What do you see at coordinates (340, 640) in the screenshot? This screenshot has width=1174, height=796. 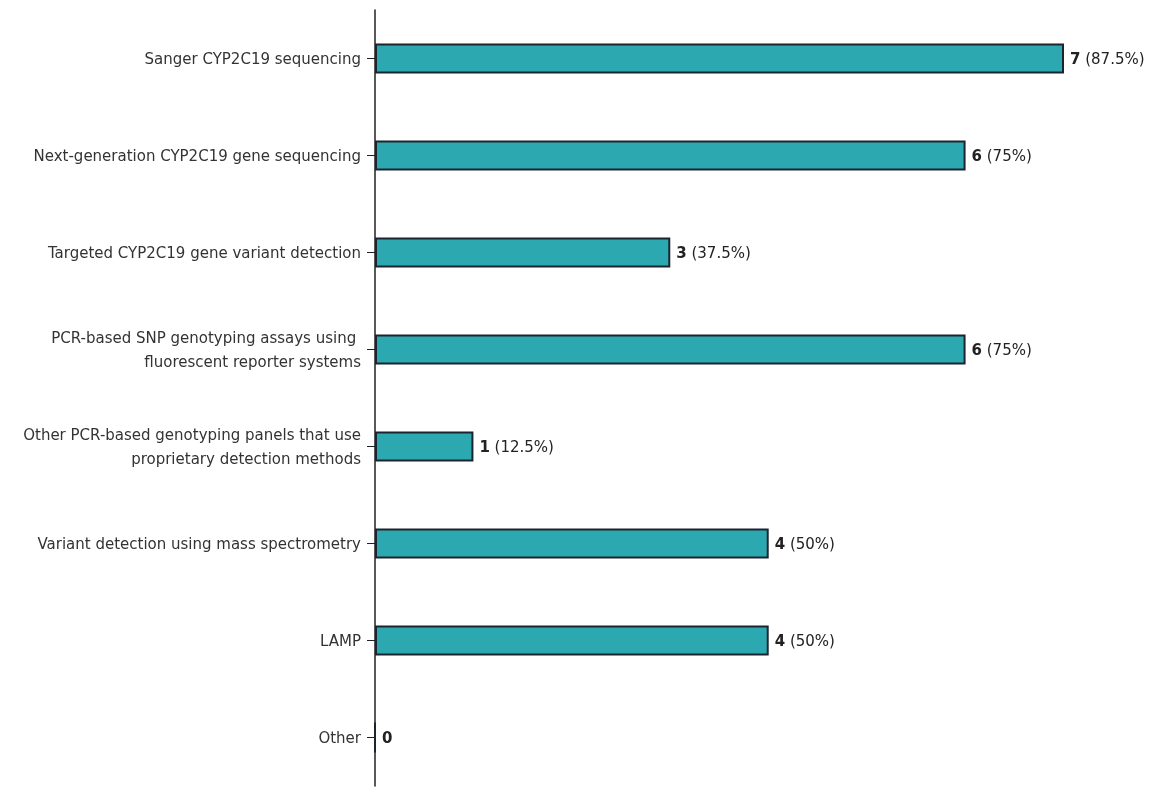 I see `y-tick-label: LAMP` at bounding box center [340, 640].